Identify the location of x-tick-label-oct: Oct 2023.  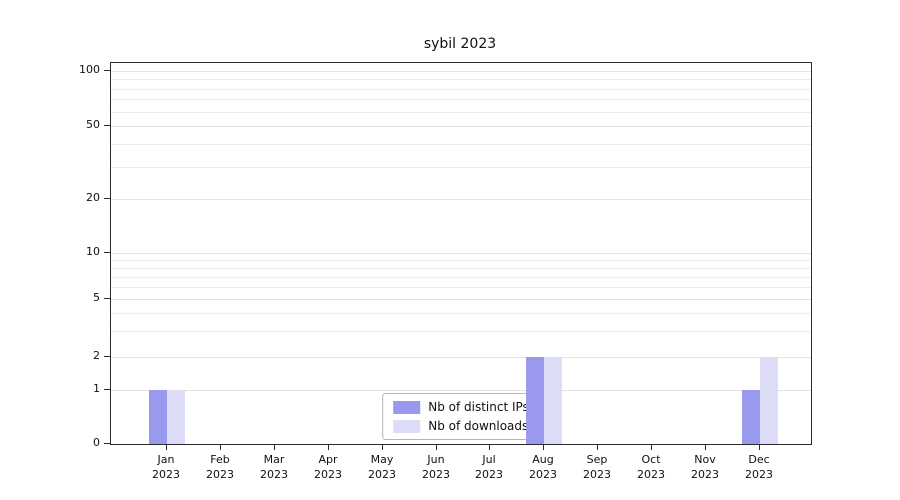
(651, 467).